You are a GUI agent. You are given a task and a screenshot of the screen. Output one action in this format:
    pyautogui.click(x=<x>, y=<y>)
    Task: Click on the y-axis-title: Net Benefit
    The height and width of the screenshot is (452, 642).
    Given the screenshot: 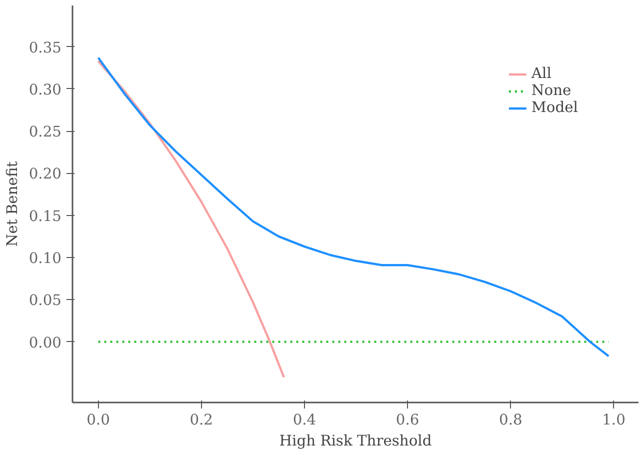 What is the action you would take?
    pyautogui.click(x=12, y=204)
    